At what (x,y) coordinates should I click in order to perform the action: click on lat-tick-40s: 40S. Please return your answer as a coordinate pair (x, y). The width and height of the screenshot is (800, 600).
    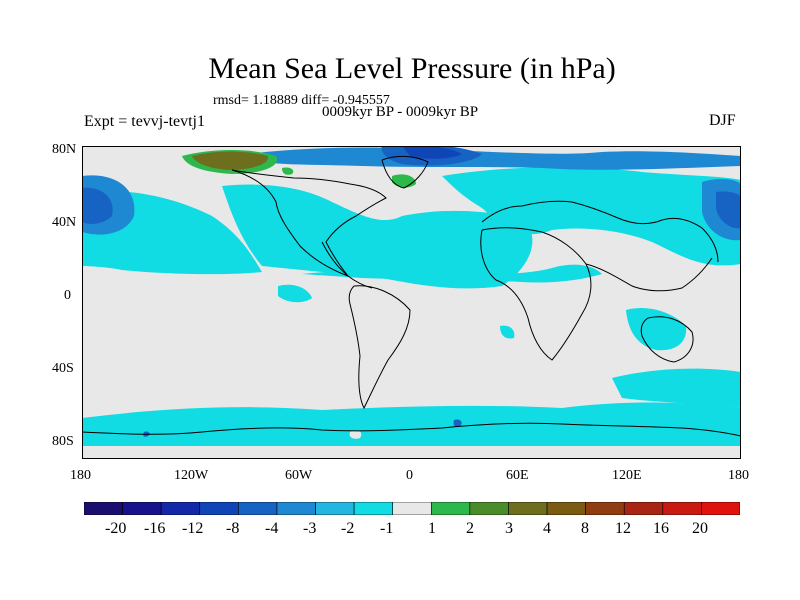
    Looking at the image, I should click on (63, 368).